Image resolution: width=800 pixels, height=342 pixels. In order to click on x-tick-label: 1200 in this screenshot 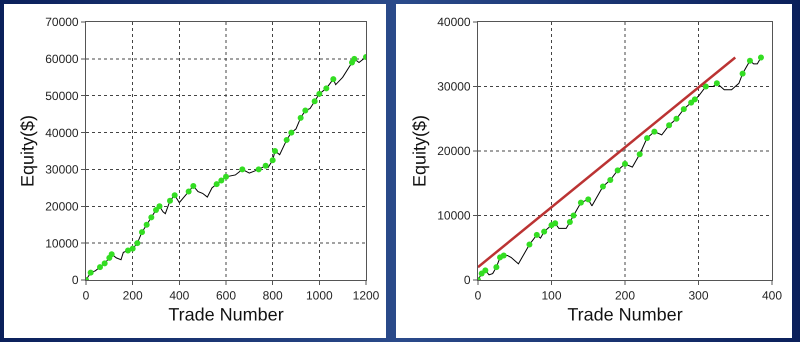, I will do `click(366, 295)`.